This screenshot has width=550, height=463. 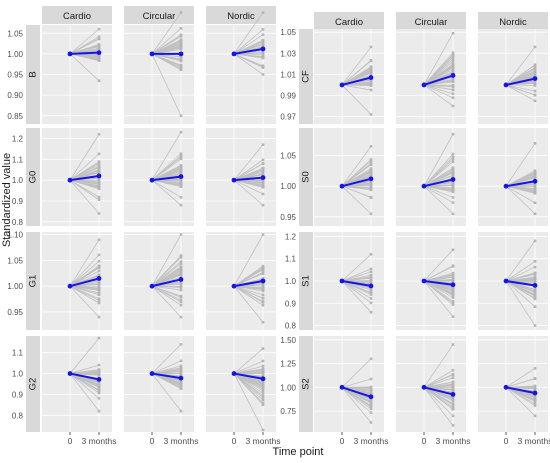 What do you see at coordinates (15, 95) in the screenshot?
I see `y-tick-label: 0.90` at bounding box center [15, 95].